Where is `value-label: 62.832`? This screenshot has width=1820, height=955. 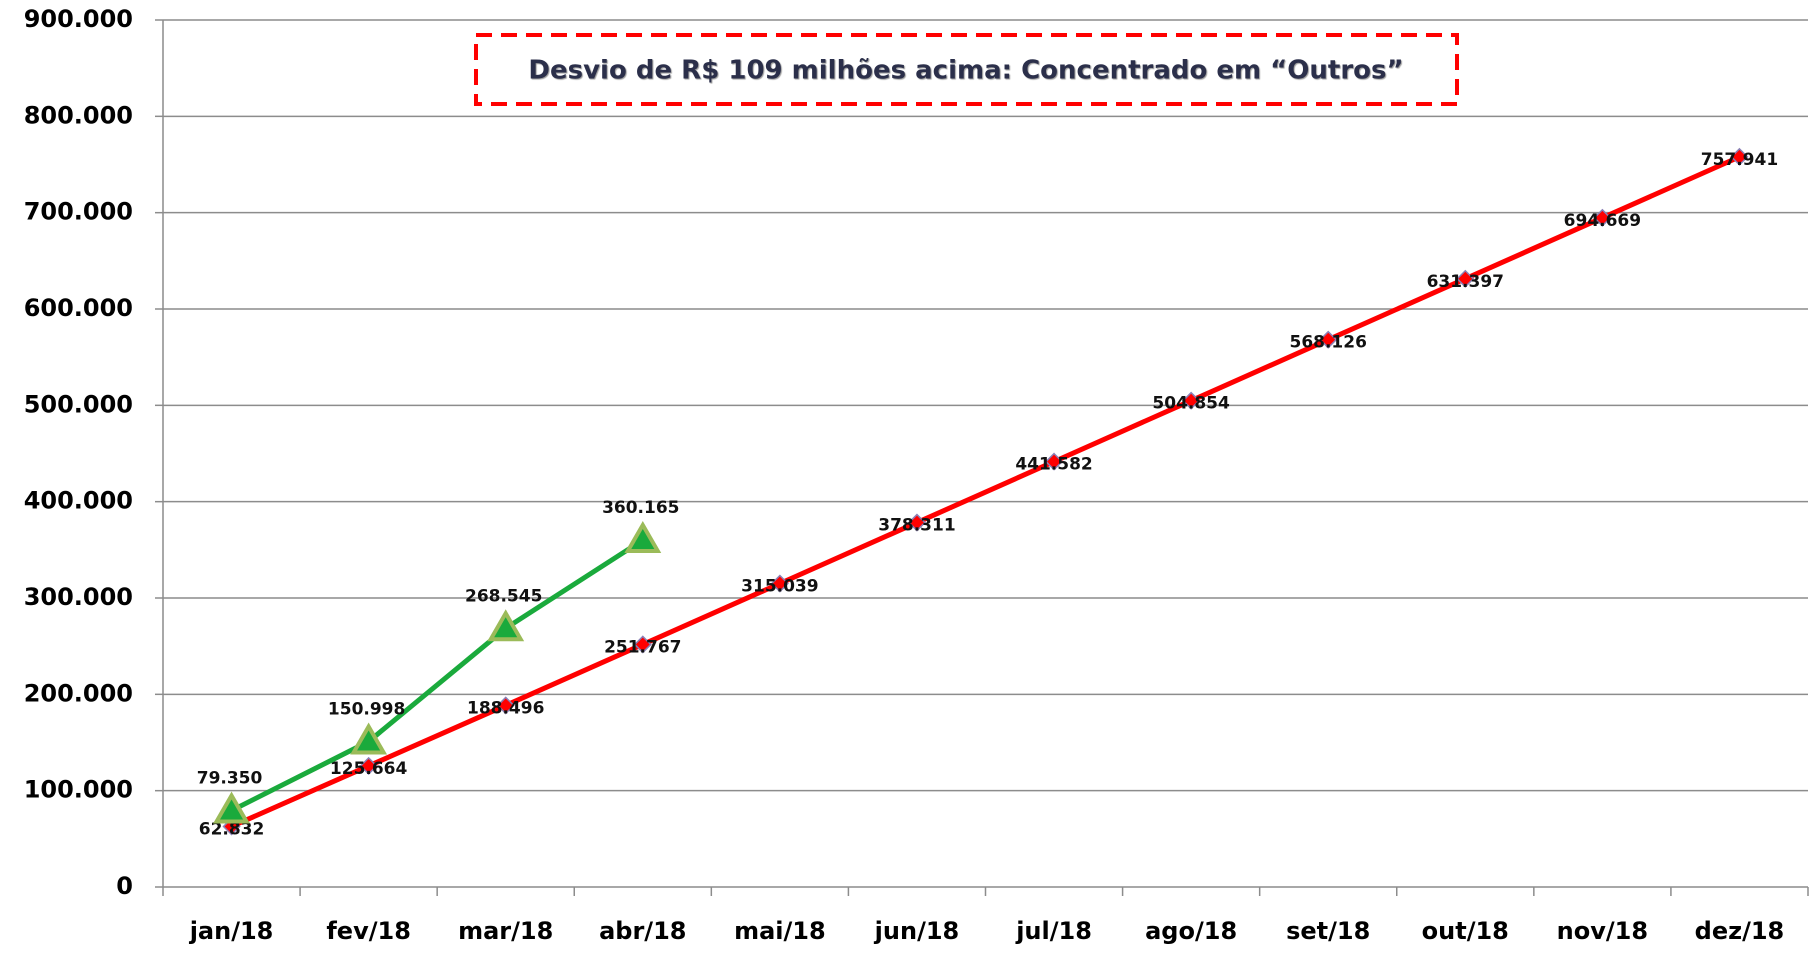
value-label: 62.832 is located at coordinates (232, 829).